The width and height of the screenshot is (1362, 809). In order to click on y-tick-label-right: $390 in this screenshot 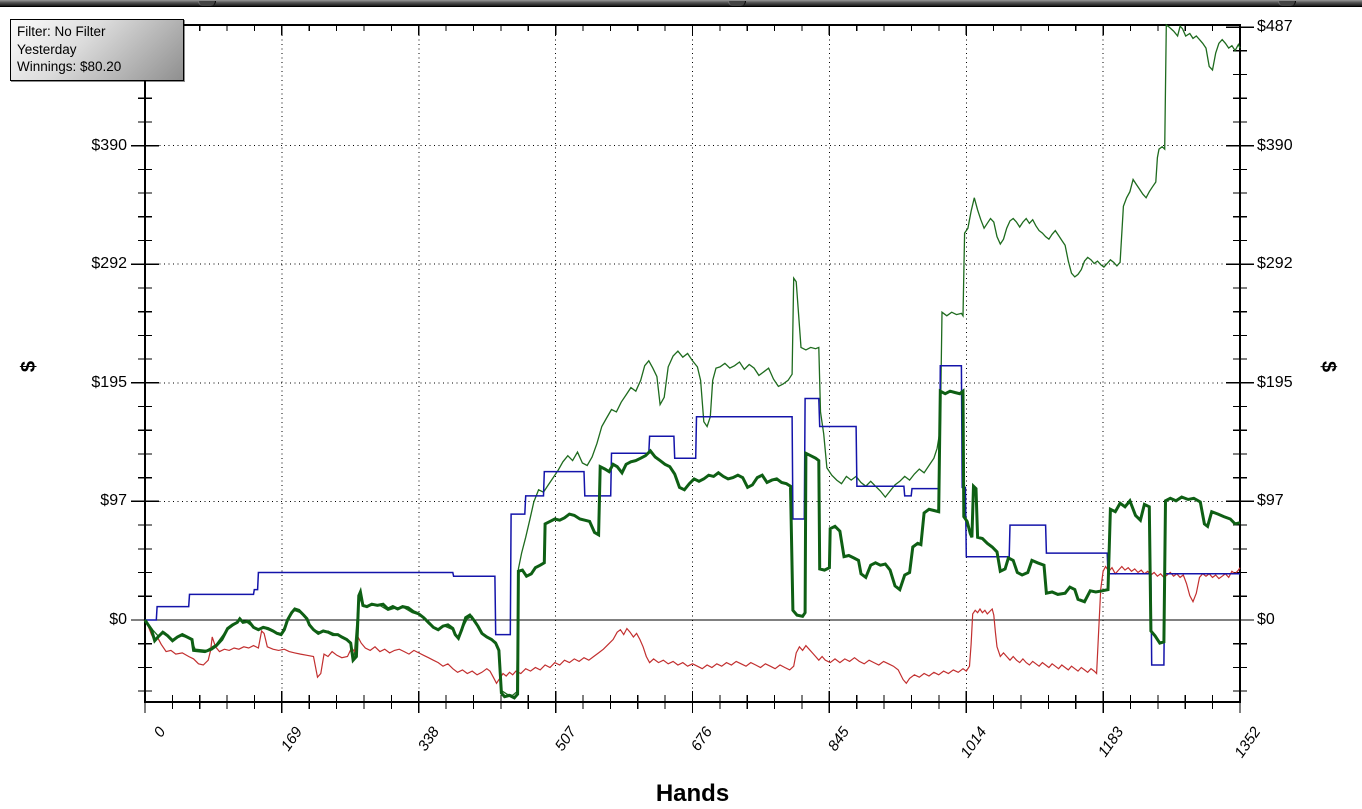, I will do `click(1275, 145)`.